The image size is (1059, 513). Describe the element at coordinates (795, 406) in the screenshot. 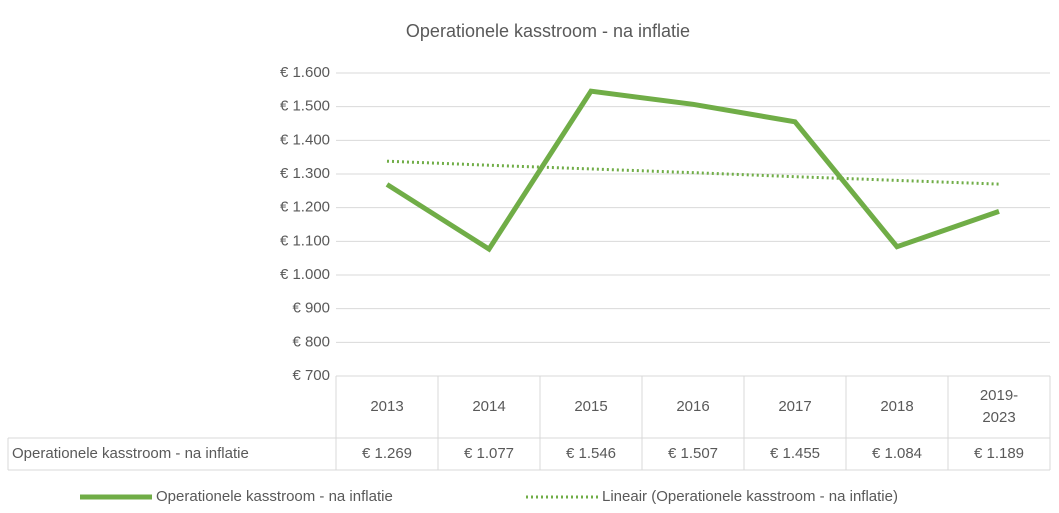

I see `x-tick-label: 2017` at that location.